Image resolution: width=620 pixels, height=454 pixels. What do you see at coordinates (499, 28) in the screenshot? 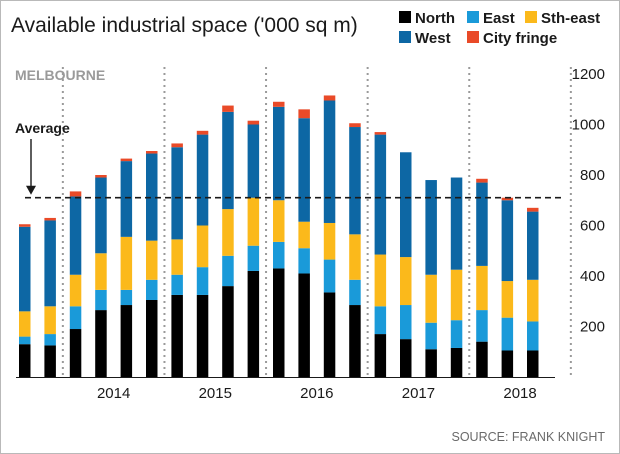
I see `legend: North East Sth-east West City fringe` at bounding box center [499, 28].